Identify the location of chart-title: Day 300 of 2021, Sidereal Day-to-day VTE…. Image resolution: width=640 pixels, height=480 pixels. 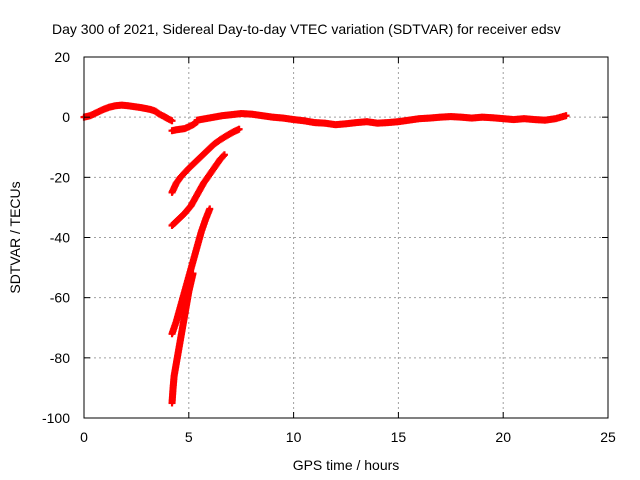
(306, 29).